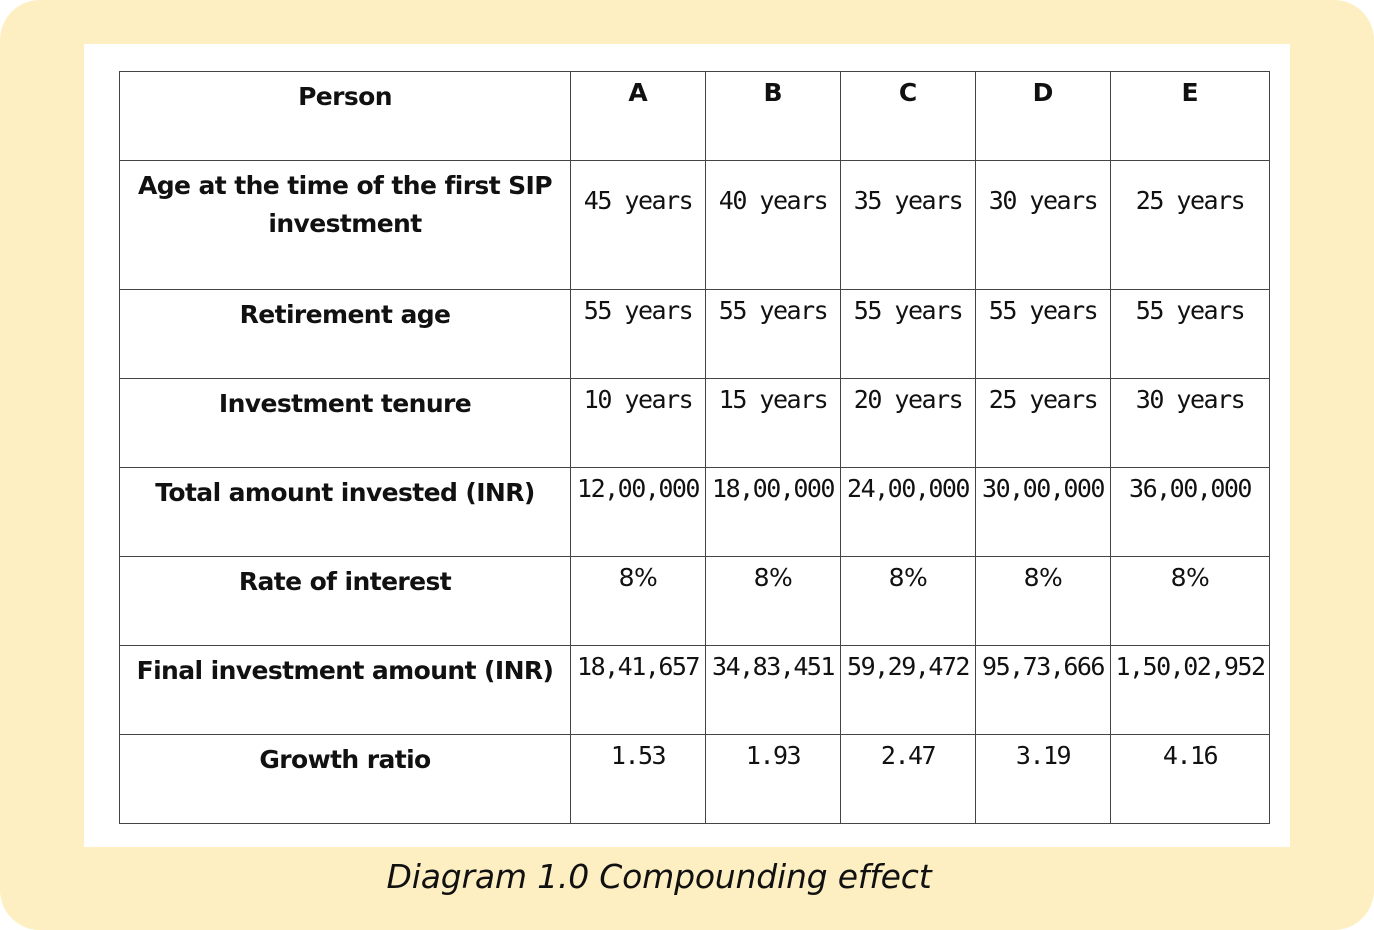  Describe the element at coordinates (659, 876) in the screenshot. I see `diagram-caption: Diagram 1.0 Compounding effect` at that location.